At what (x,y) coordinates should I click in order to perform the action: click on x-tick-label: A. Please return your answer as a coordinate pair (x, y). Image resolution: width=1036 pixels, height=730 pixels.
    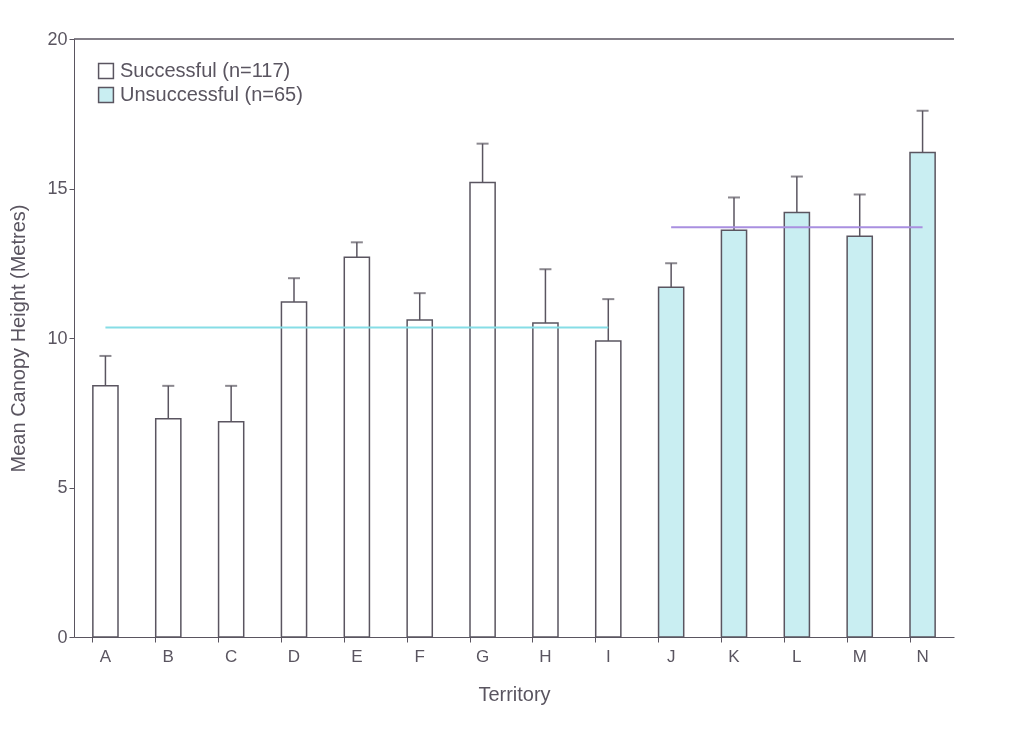
    Looking at the image, I should click on (105, 656).